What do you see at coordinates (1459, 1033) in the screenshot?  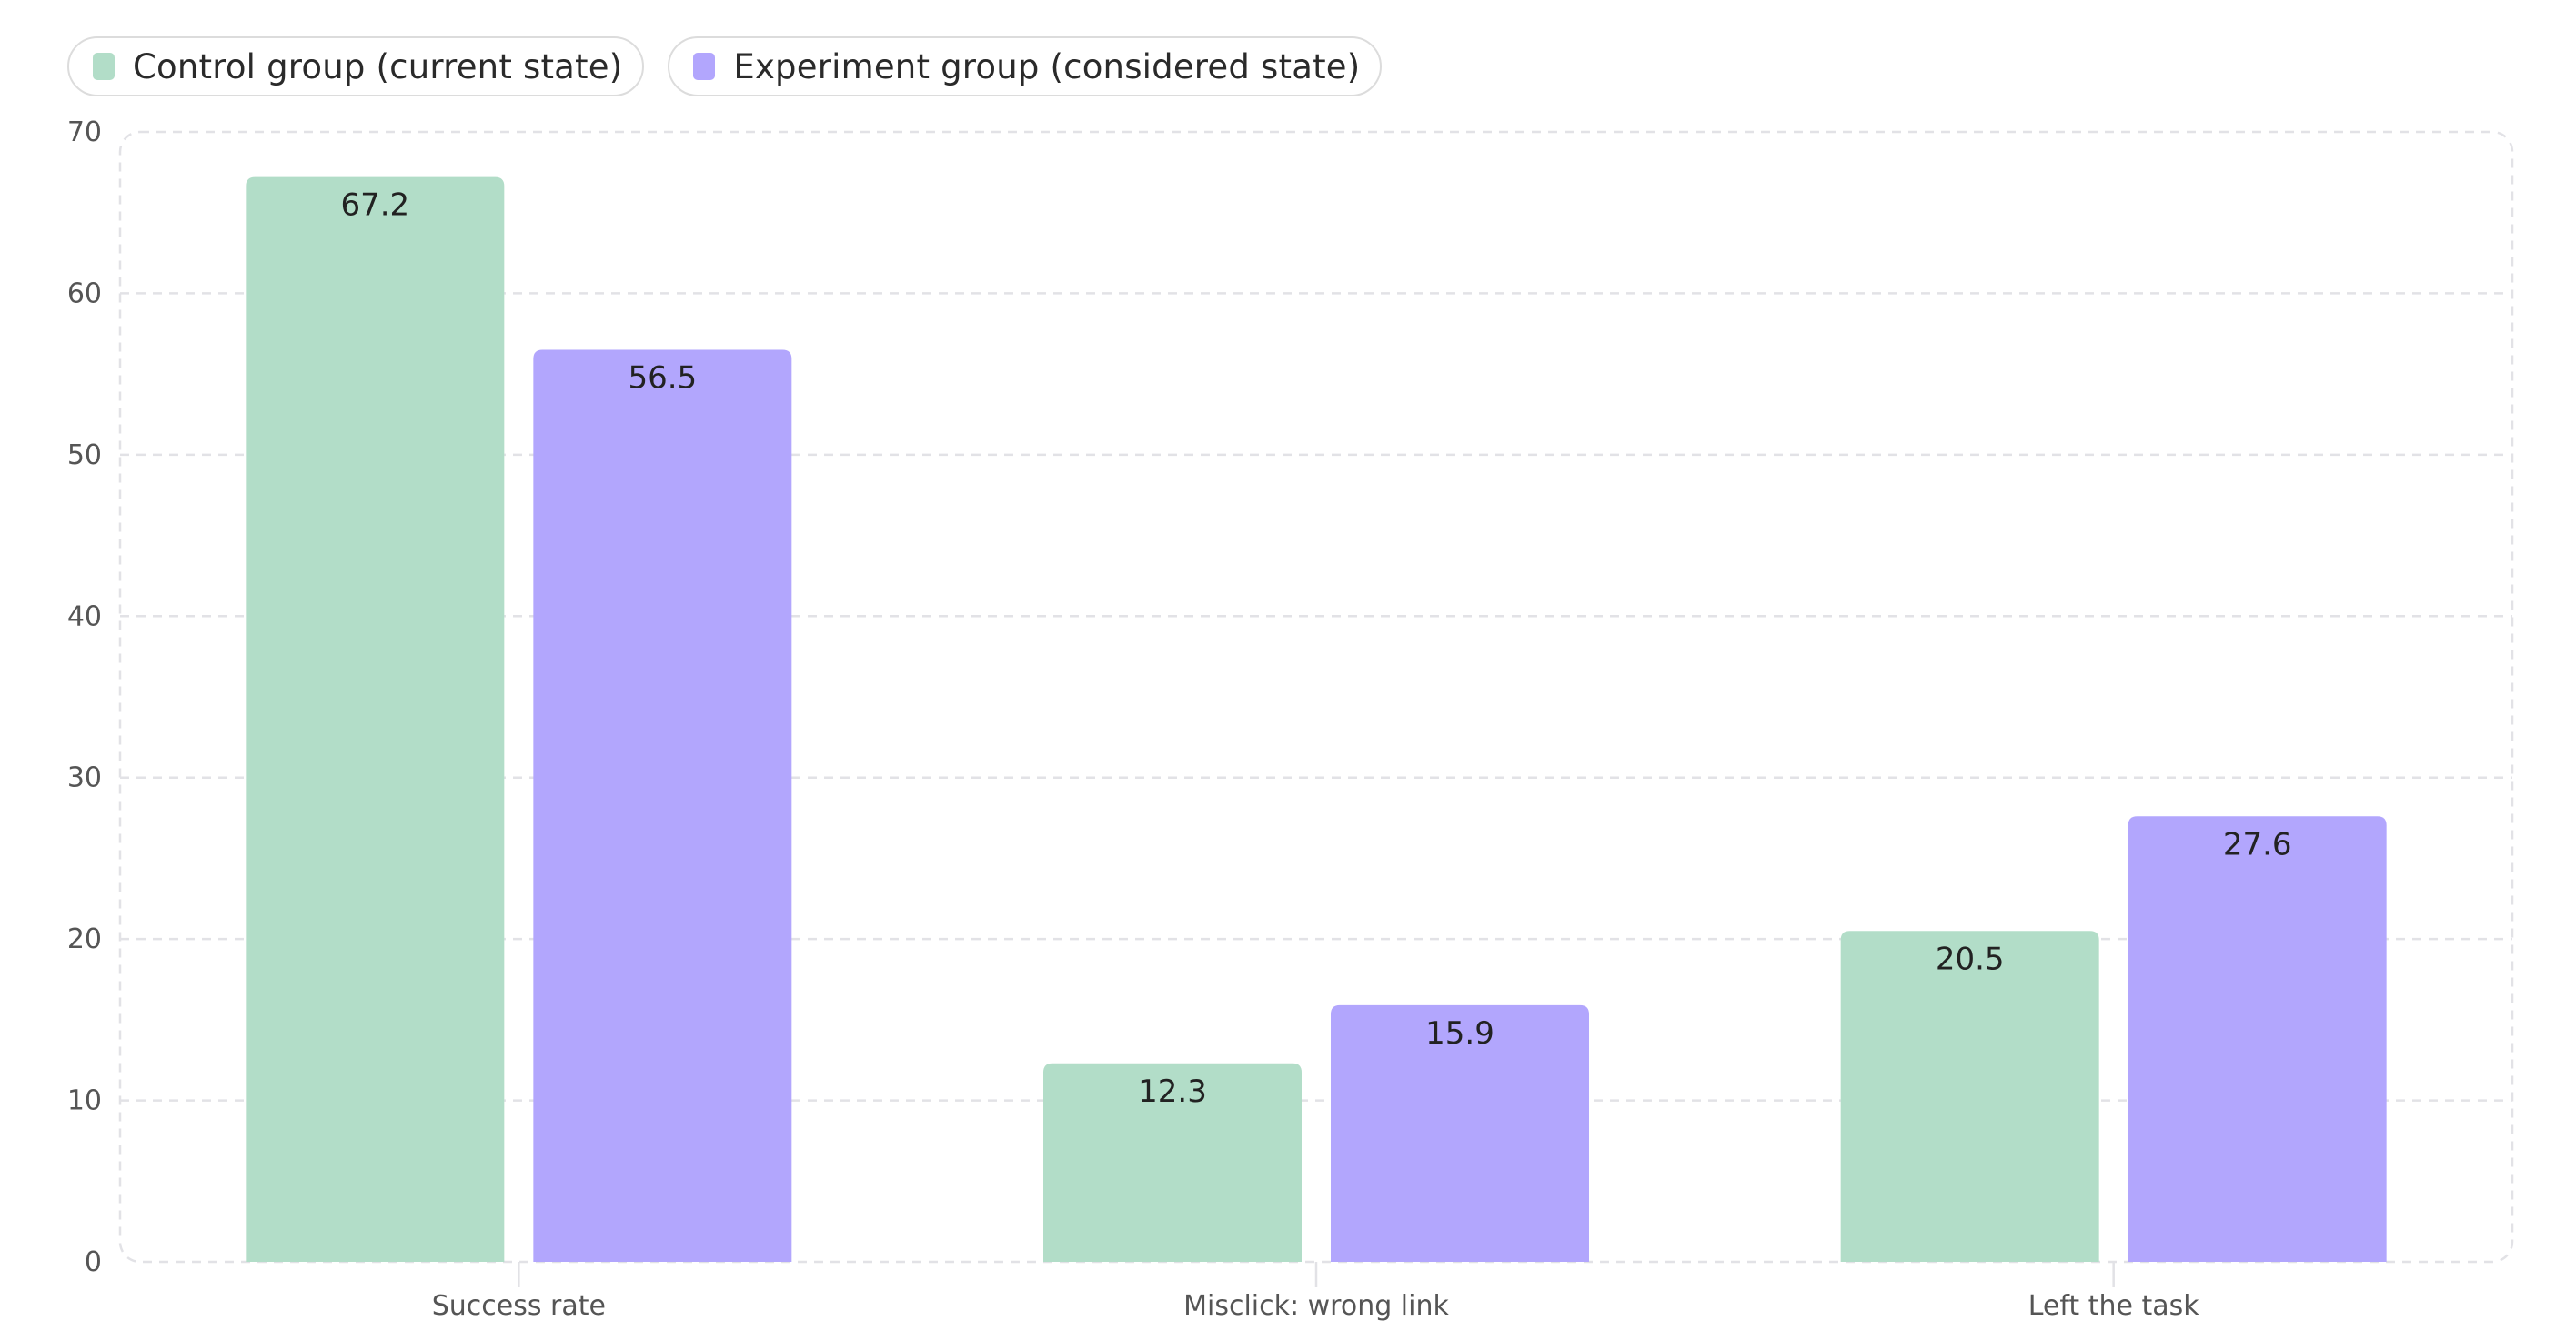 I see `bar-value-label: 15.9` at bounding box center [1459, 1033].